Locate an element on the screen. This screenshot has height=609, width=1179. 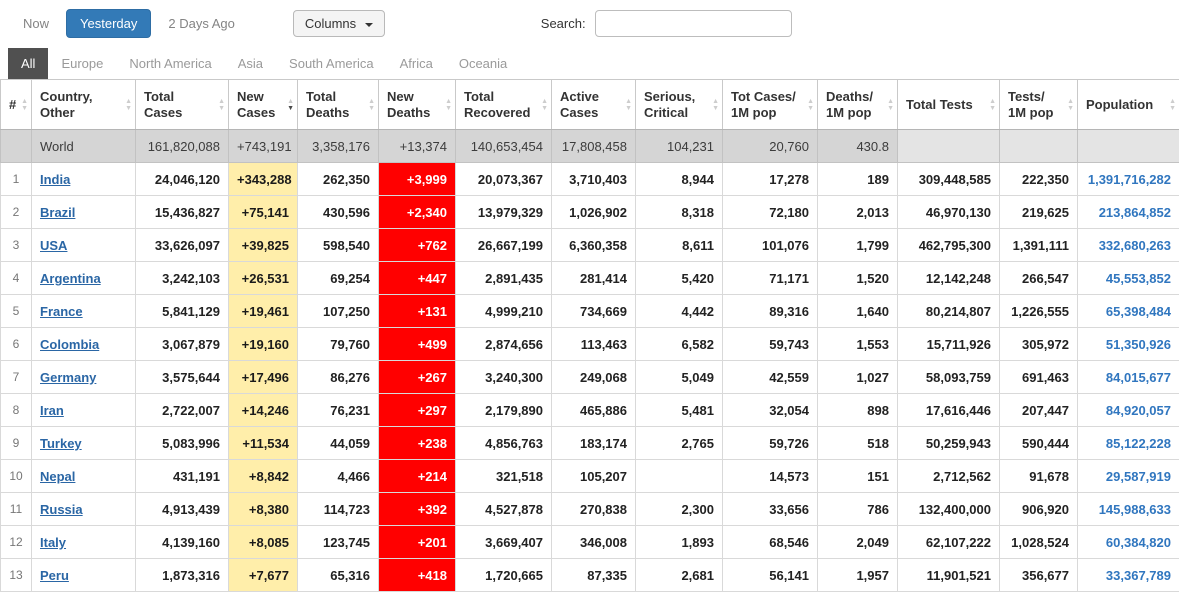
total-tests-cell: 11,901,521 is located at coordinates (948, 575).